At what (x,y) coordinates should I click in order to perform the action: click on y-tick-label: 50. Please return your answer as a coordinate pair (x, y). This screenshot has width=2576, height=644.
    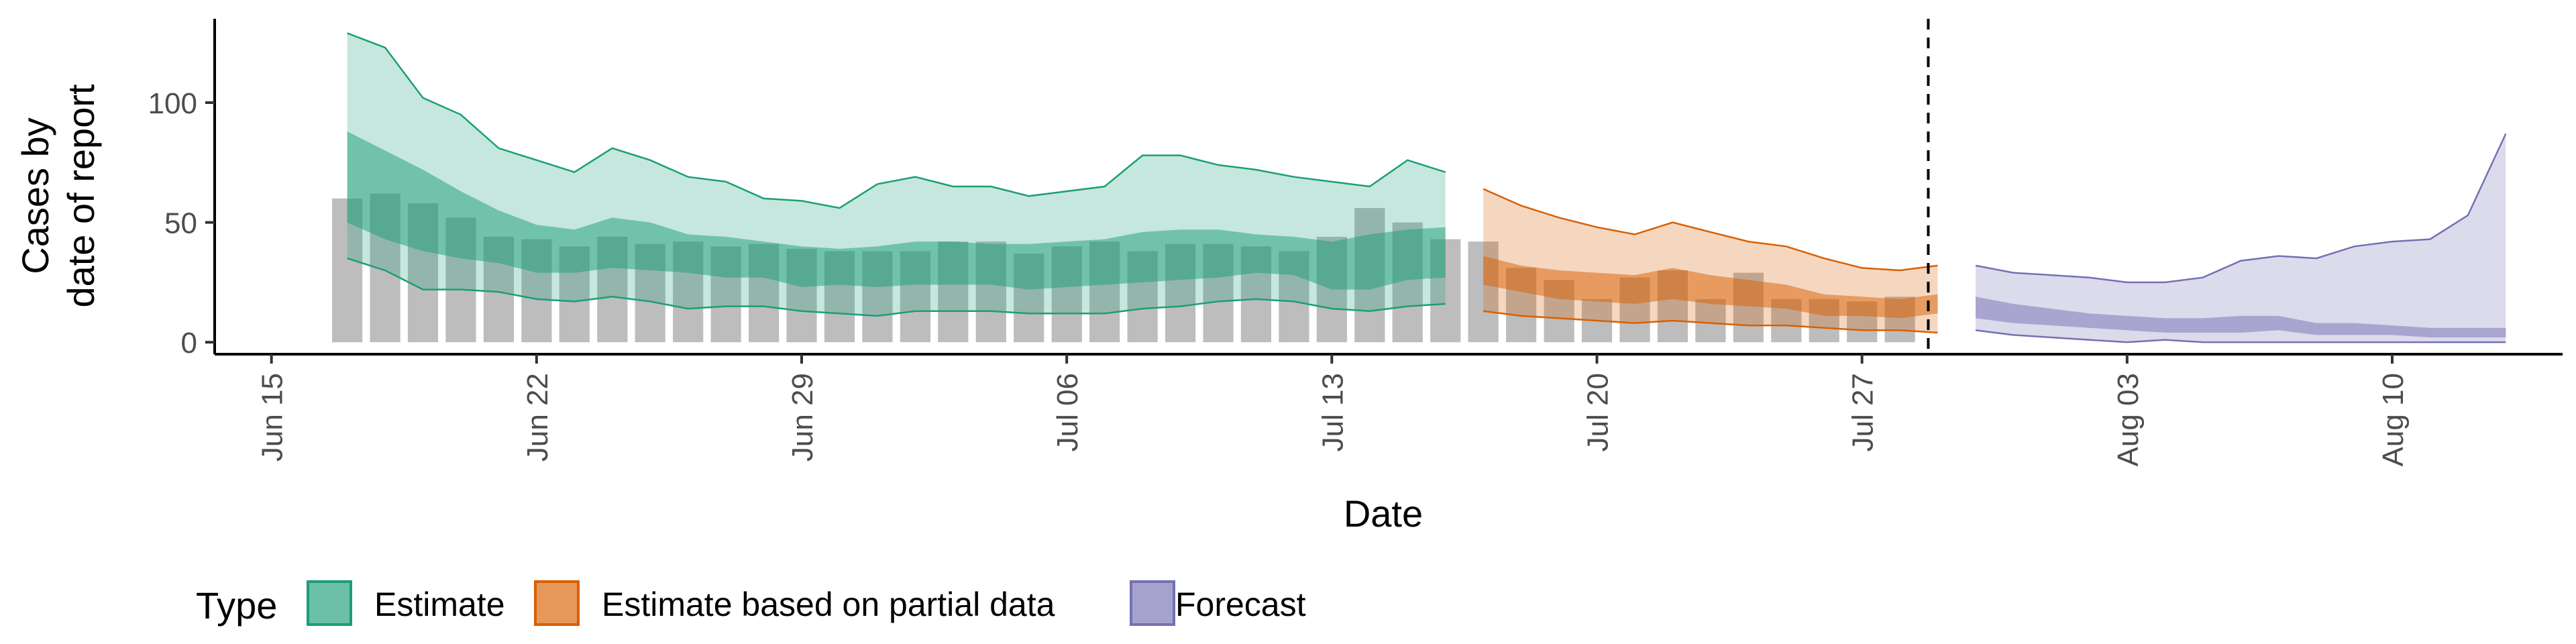
    Looking at the image, I should click on (180, 223).